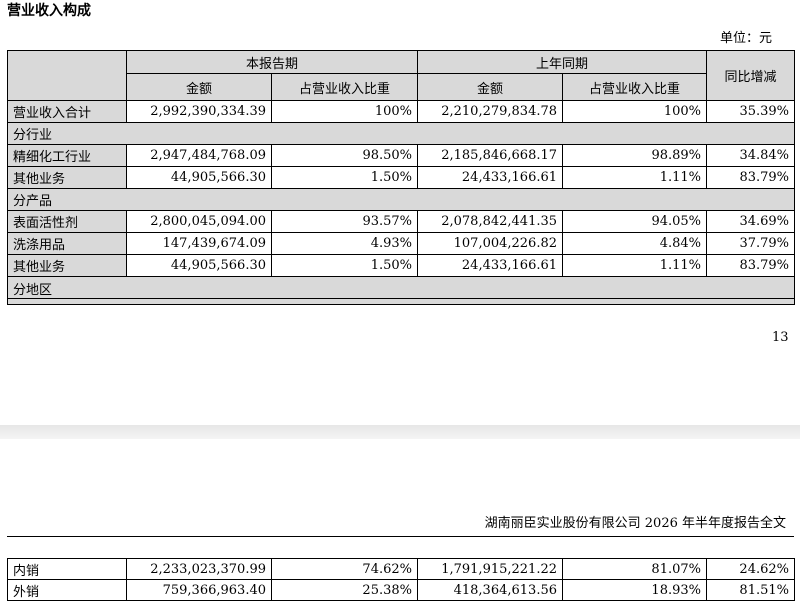  What do you see at coordinates (634, 569) in the screenshot?
I see `prior-share: 81.07%` at bounding box center [634, 569].